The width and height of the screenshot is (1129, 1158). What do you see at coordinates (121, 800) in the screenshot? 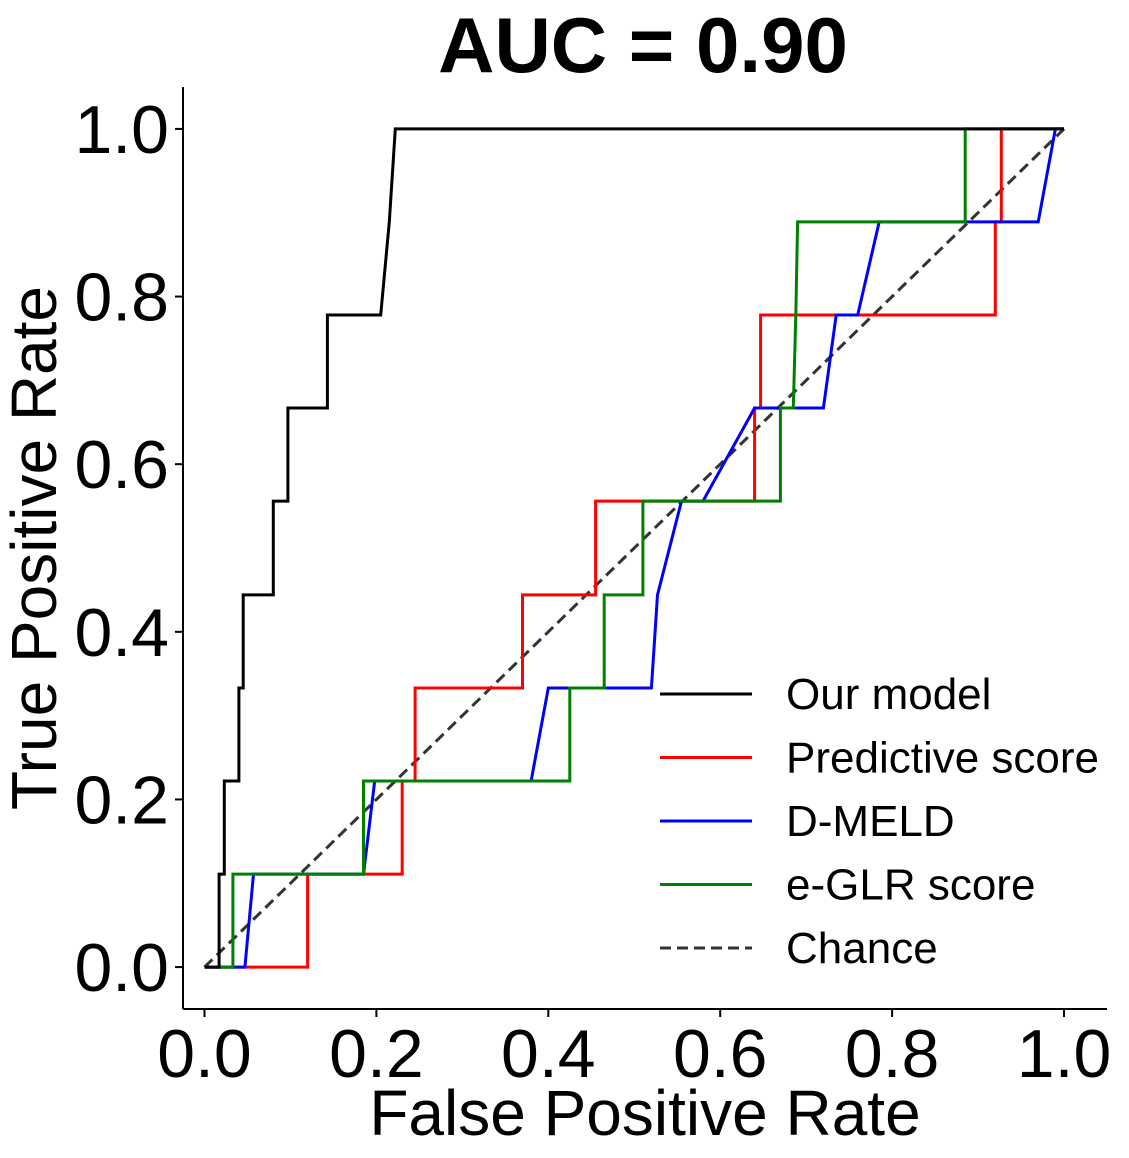
I see `y-tick-label: 0.2` at bounding box center [121, 800].